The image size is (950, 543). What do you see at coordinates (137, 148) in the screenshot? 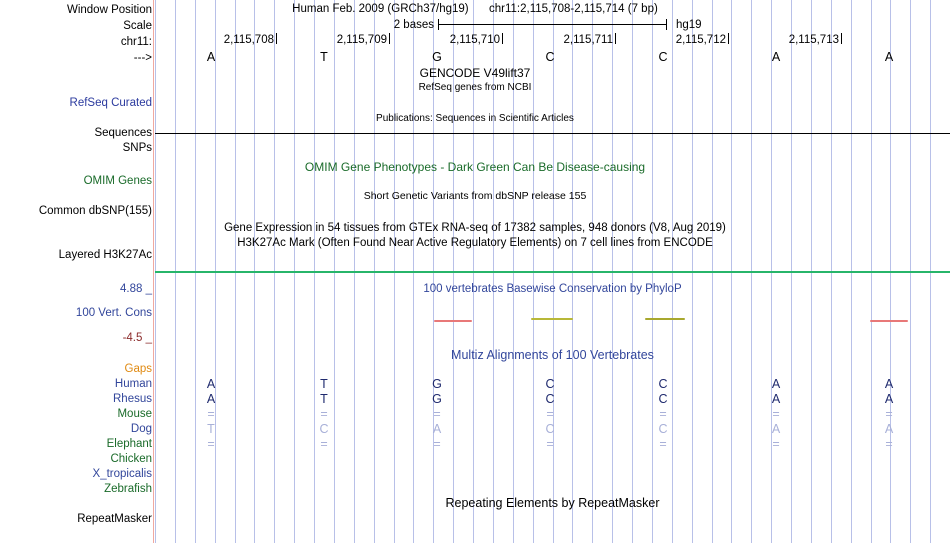
I see `label-snps: SNPs` at bounding box center [137, 148].